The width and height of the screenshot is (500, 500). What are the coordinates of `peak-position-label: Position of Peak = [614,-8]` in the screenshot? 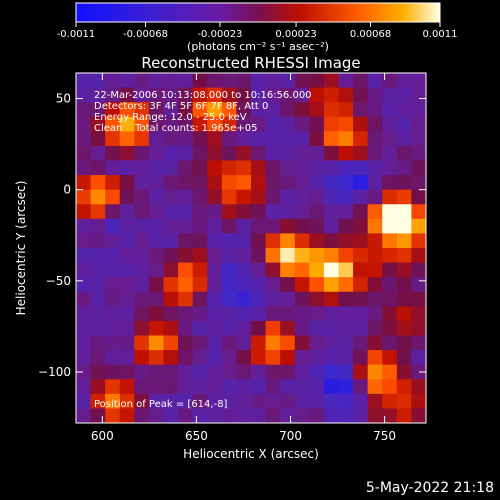 It's located at (161, 404).